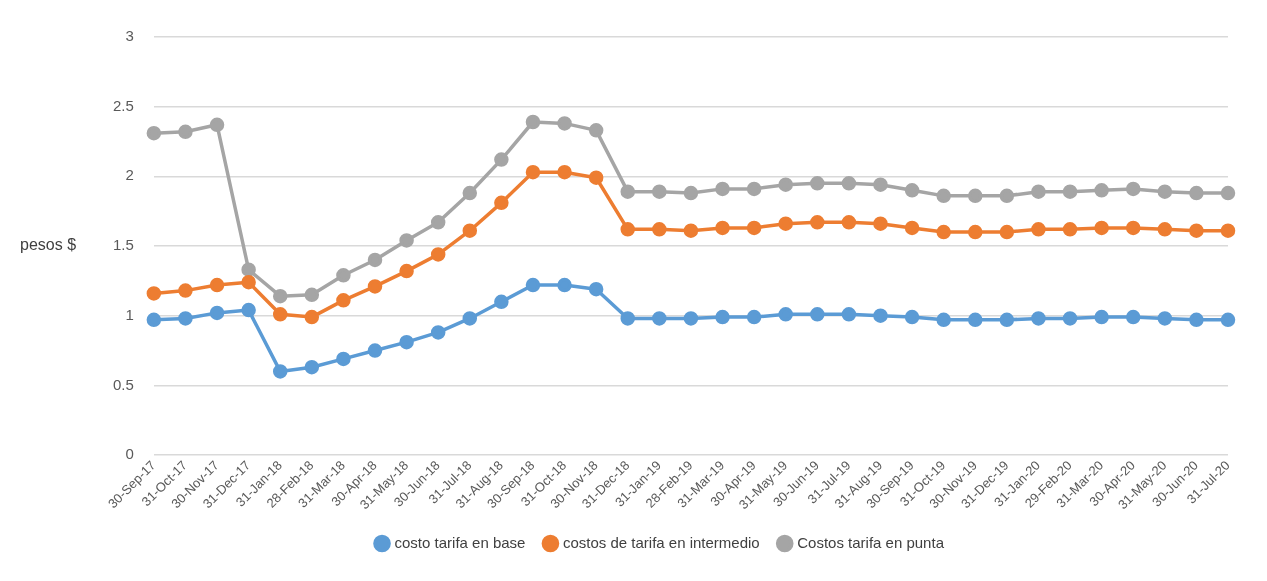 The image size is (1267, 581). I want to click on y-tick-label: 1.5, so click(123, 245).